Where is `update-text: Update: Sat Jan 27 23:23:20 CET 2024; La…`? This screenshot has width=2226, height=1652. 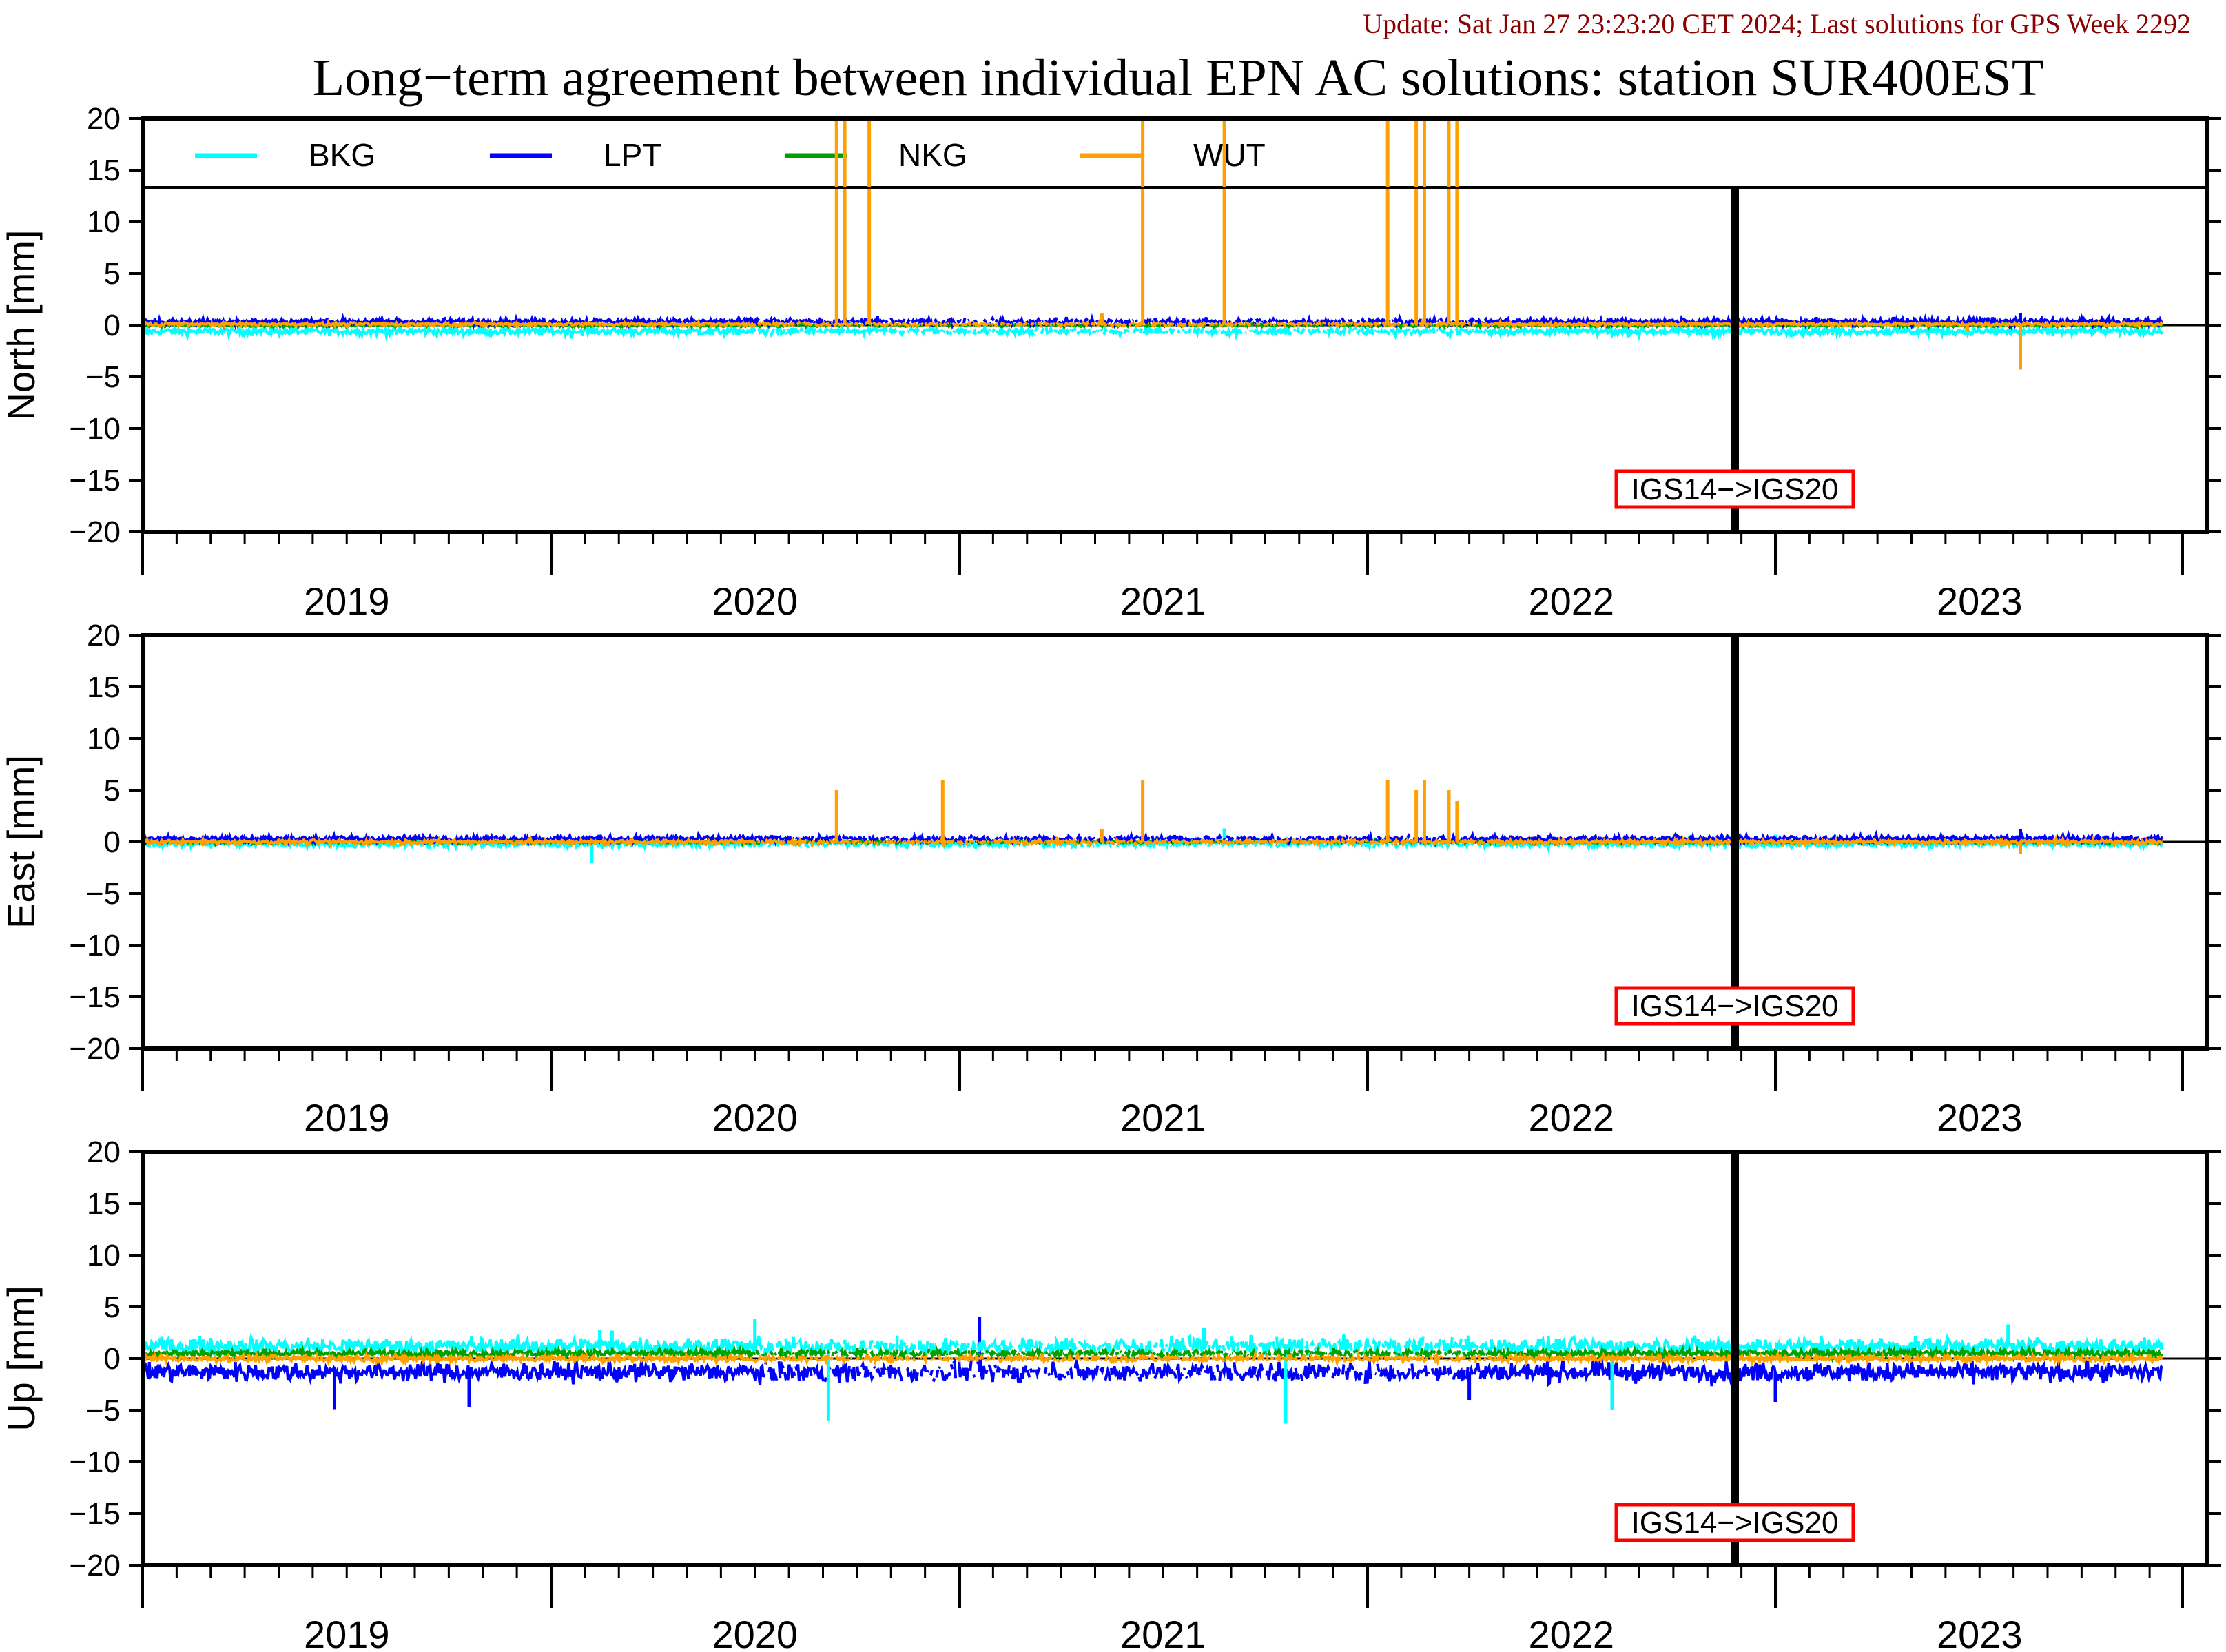
update-text: Update: Sat Jan 27 23:23:20 CET 2024; La… is located at coordinates (1777, 23).